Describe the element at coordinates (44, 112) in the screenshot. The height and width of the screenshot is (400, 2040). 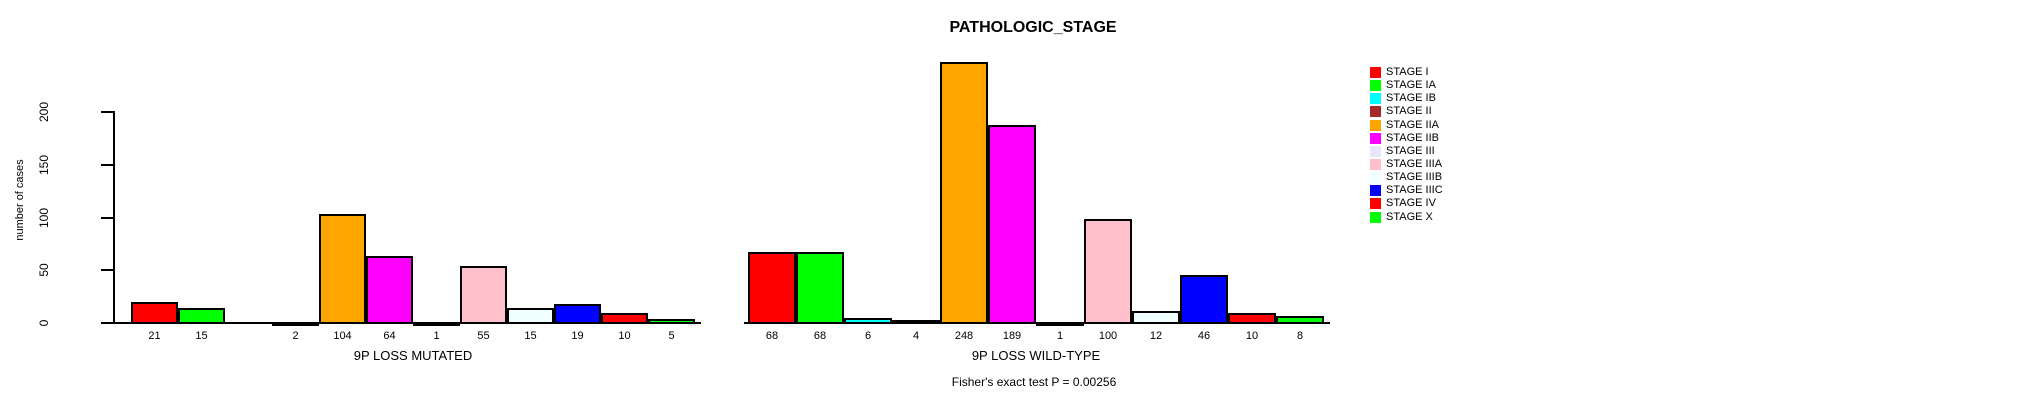
I see `y-tick-label: 200` at that location.